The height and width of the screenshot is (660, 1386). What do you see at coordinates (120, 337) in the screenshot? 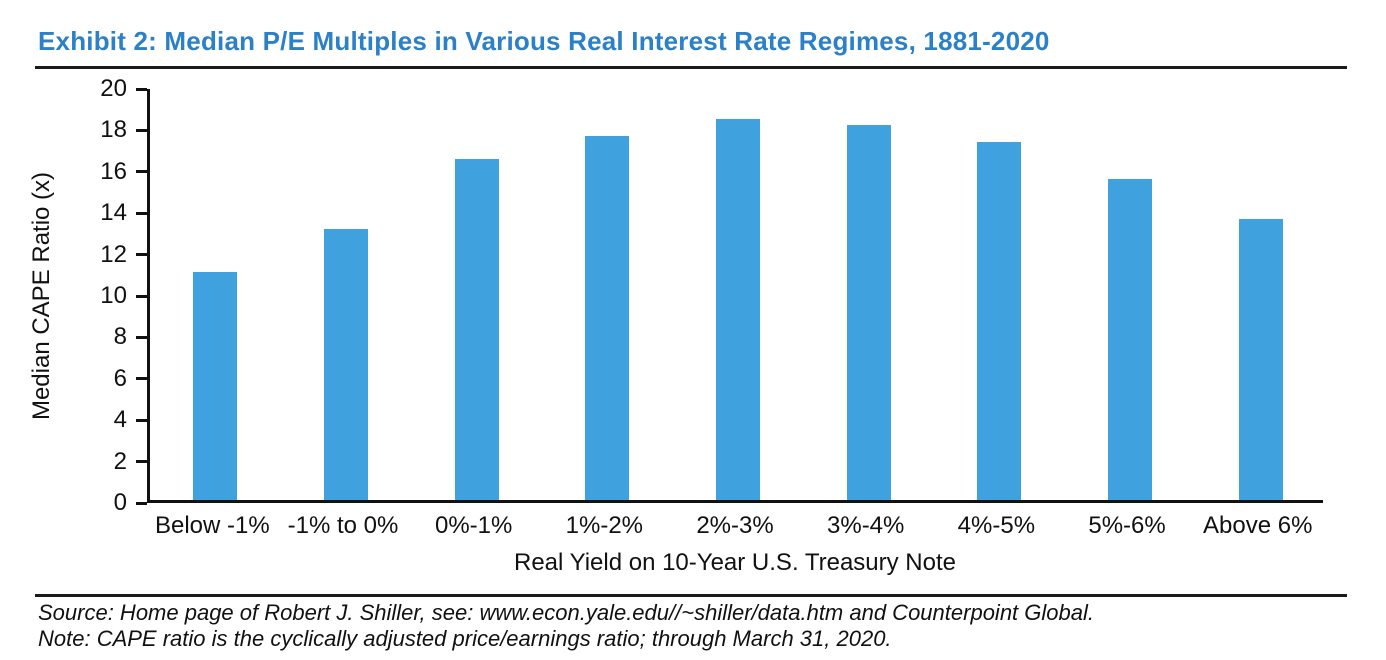
I see `y-tick-label-8: 8` at bounding box center [120, 337].